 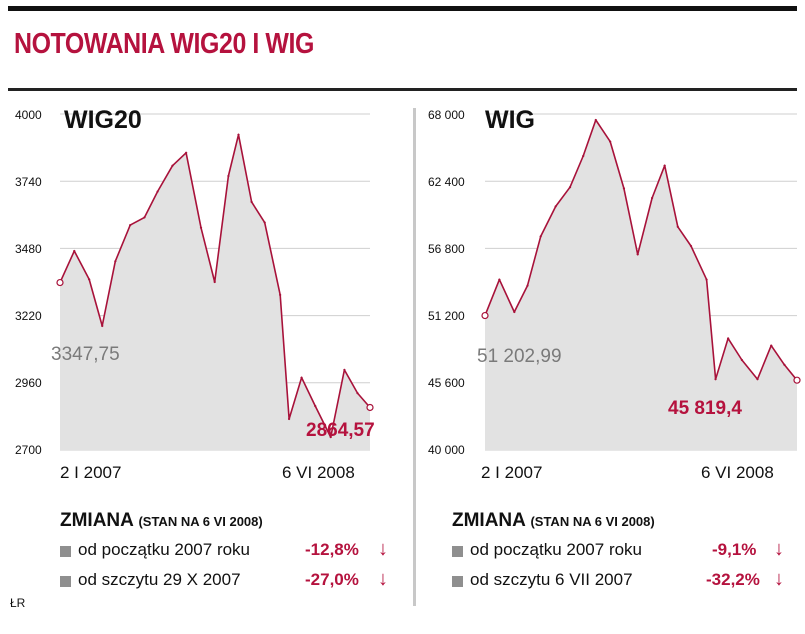 I want to click on y-tick-label: 45 600, so click(x=446, y=383).